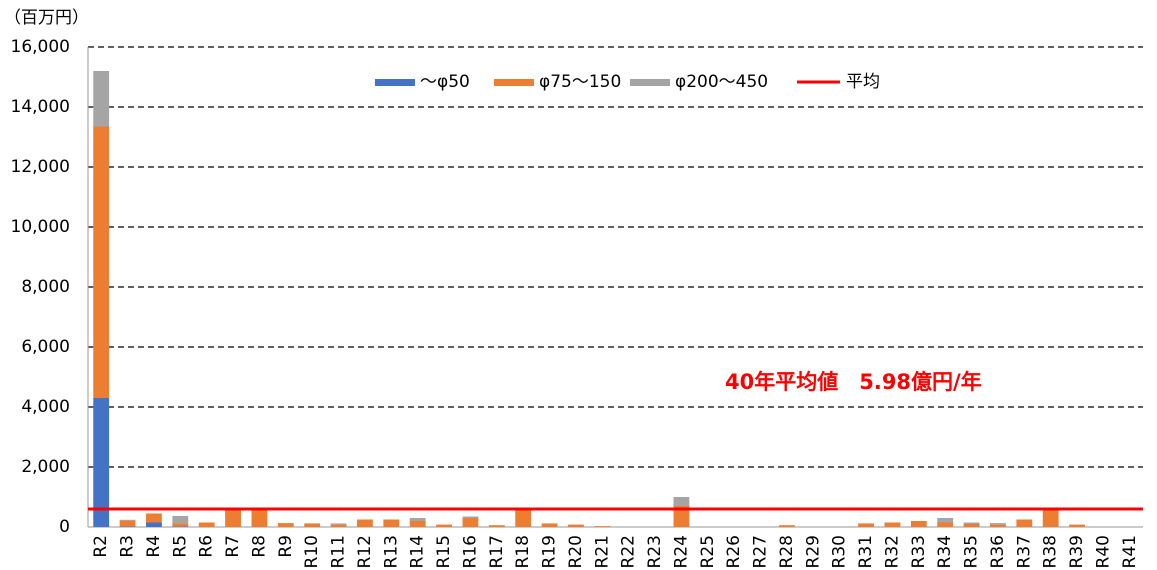 This screenshot has height=570, width=1157. Describe the element at coordinates (233, 546) in the screenshot. I see `x-tick-label: R7` at that location.